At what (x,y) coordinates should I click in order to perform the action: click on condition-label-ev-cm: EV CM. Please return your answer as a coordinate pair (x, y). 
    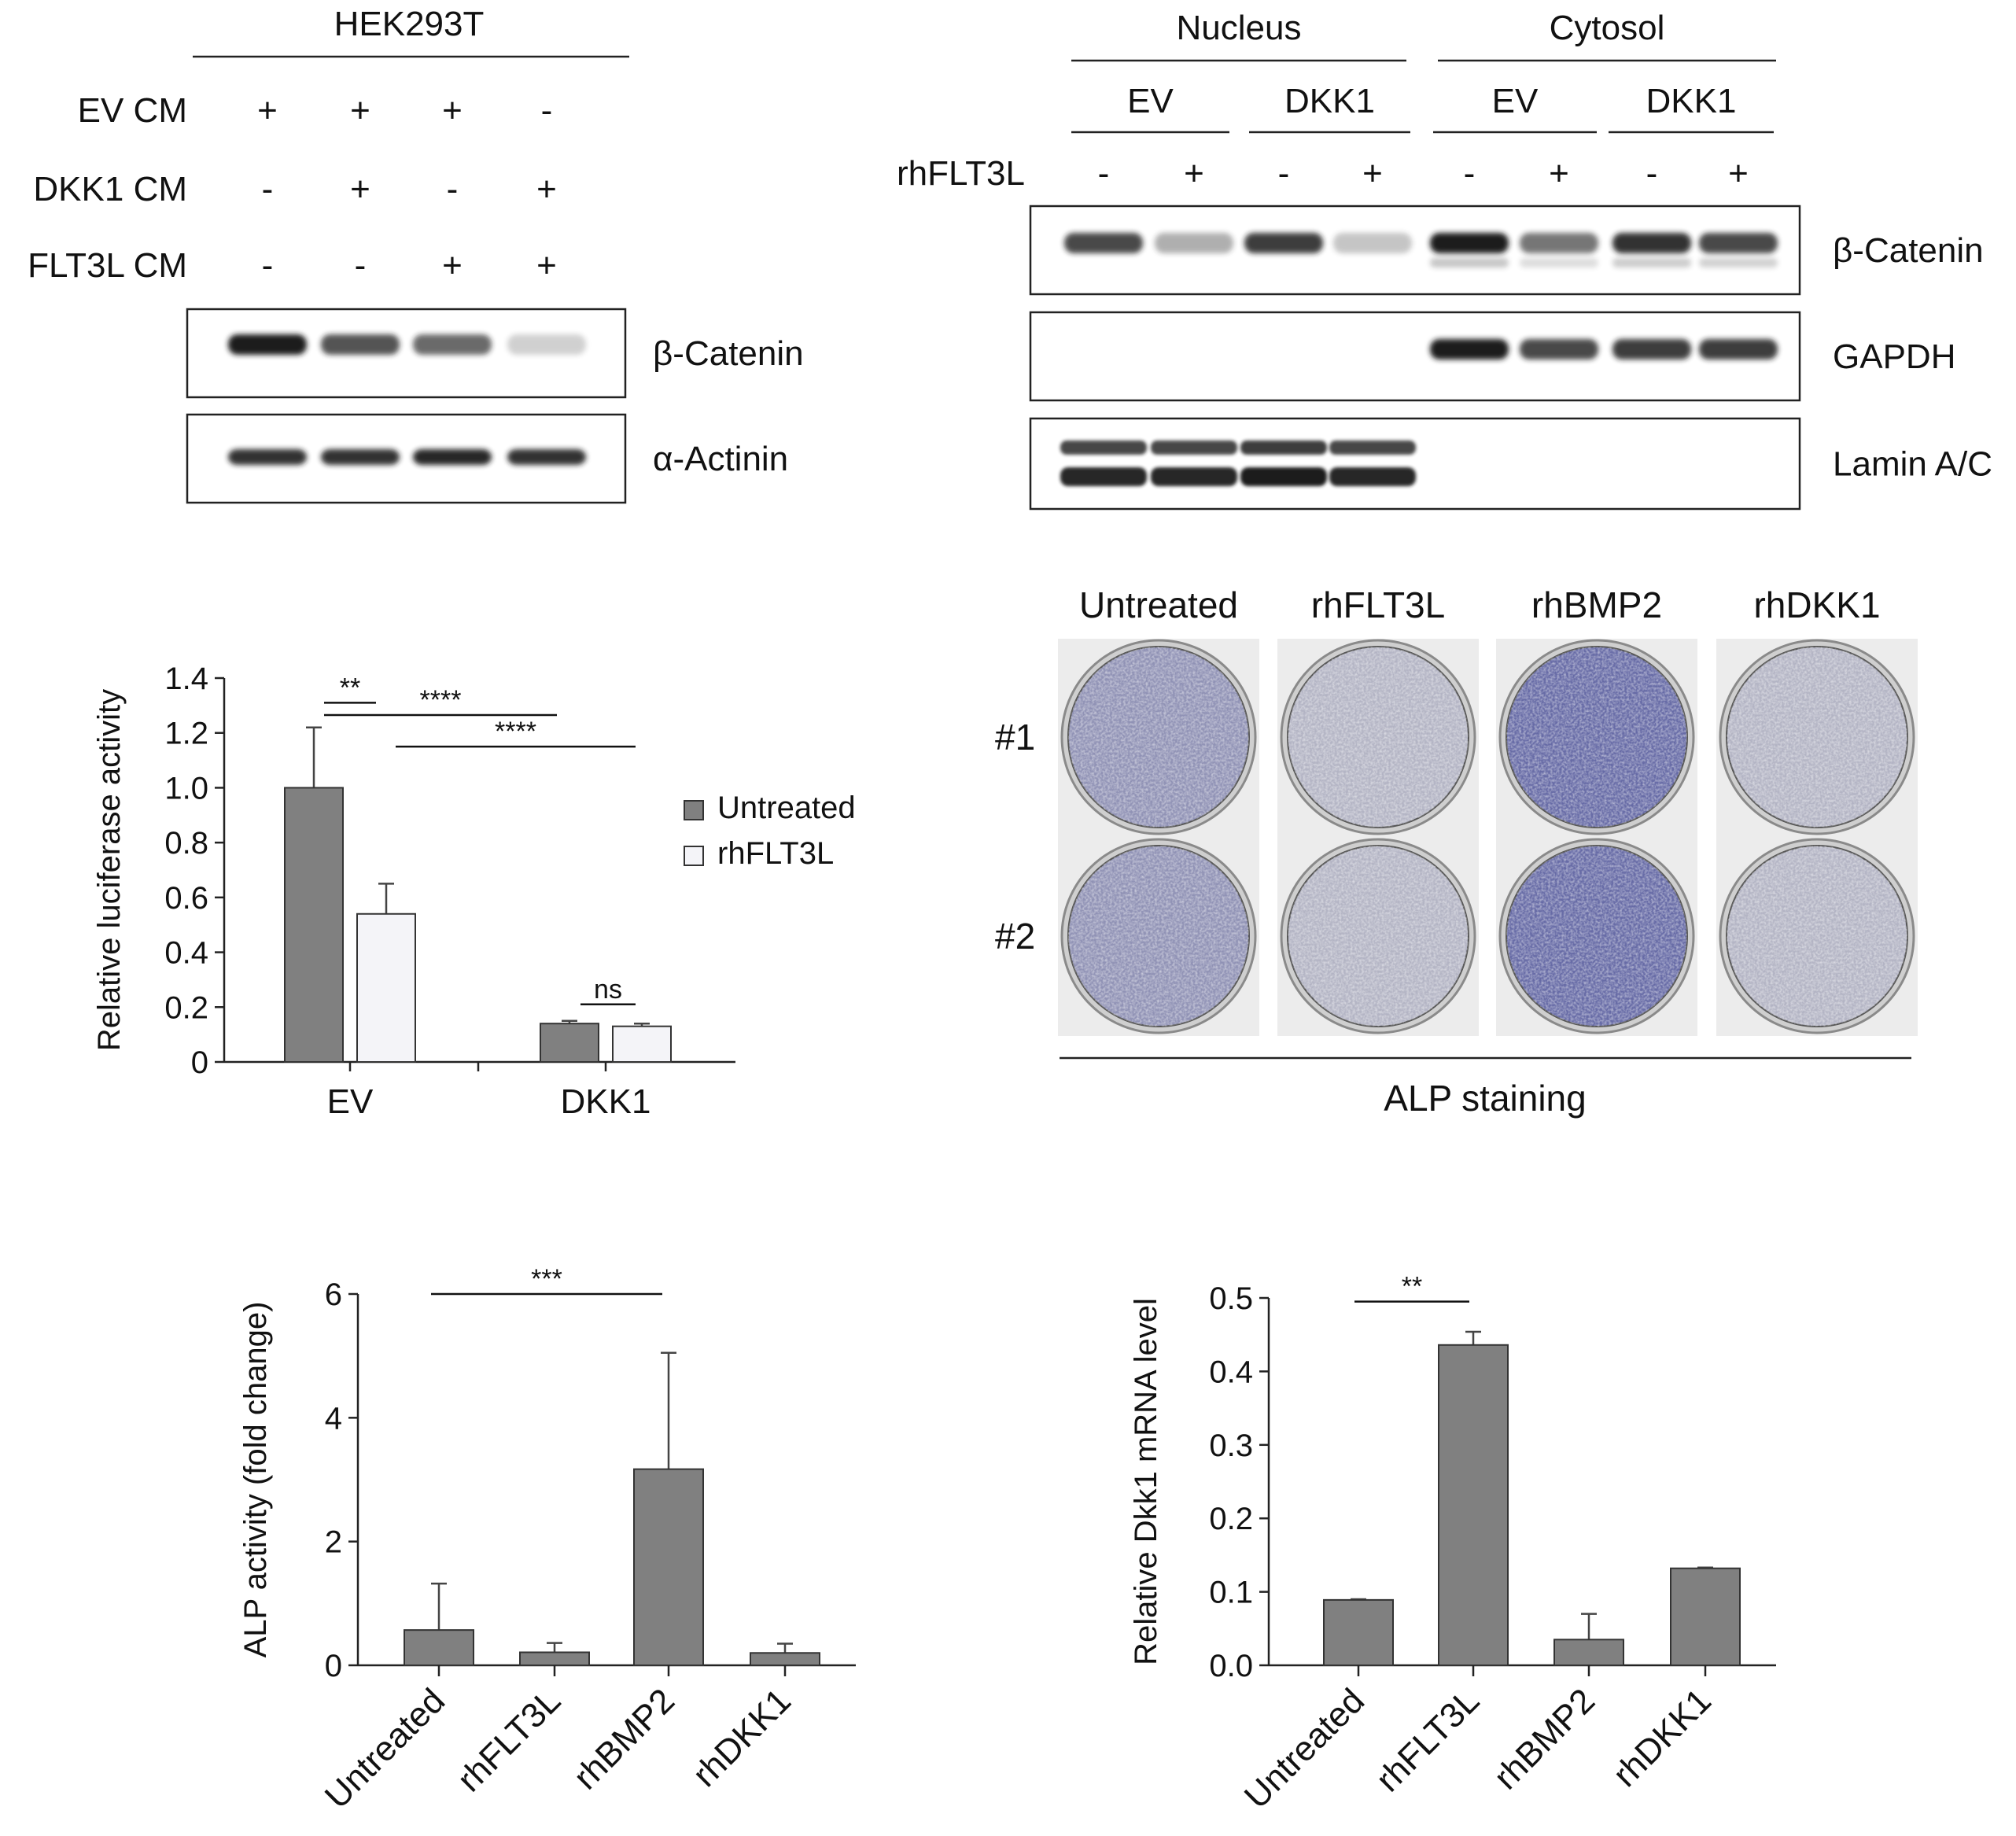
    Looking at the image, I should click on (132, 110).